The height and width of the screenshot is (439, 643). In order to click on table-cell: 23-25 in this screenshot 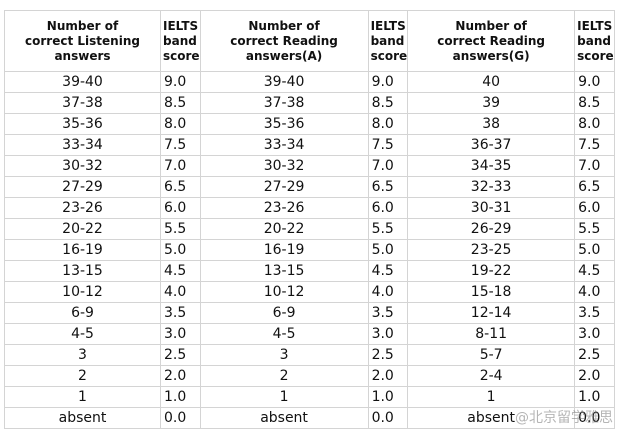, I will do `click(491, 250)`.